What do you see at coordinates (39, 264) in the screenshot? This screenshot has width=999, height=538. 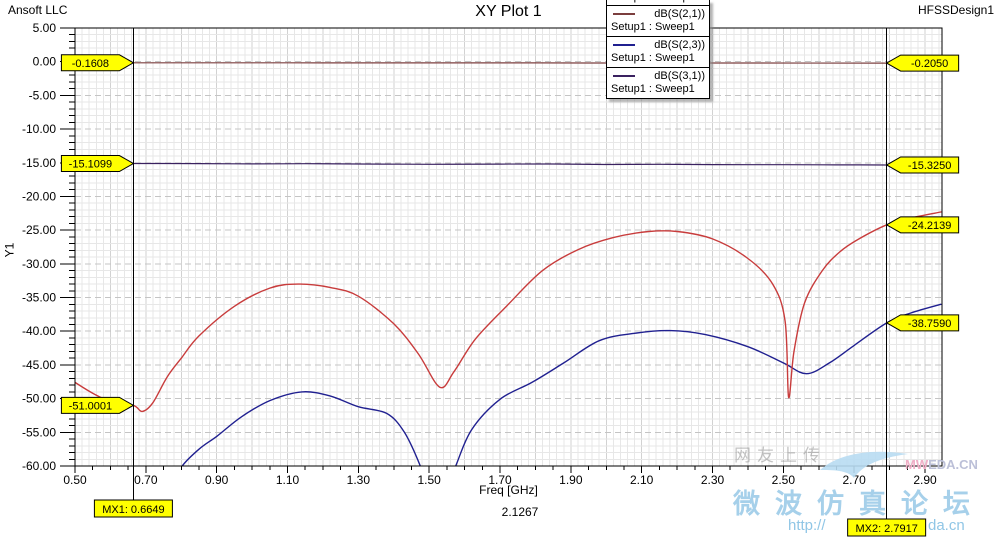 I see `y-tick-label: -30.00` at bounding box center [39, 264].